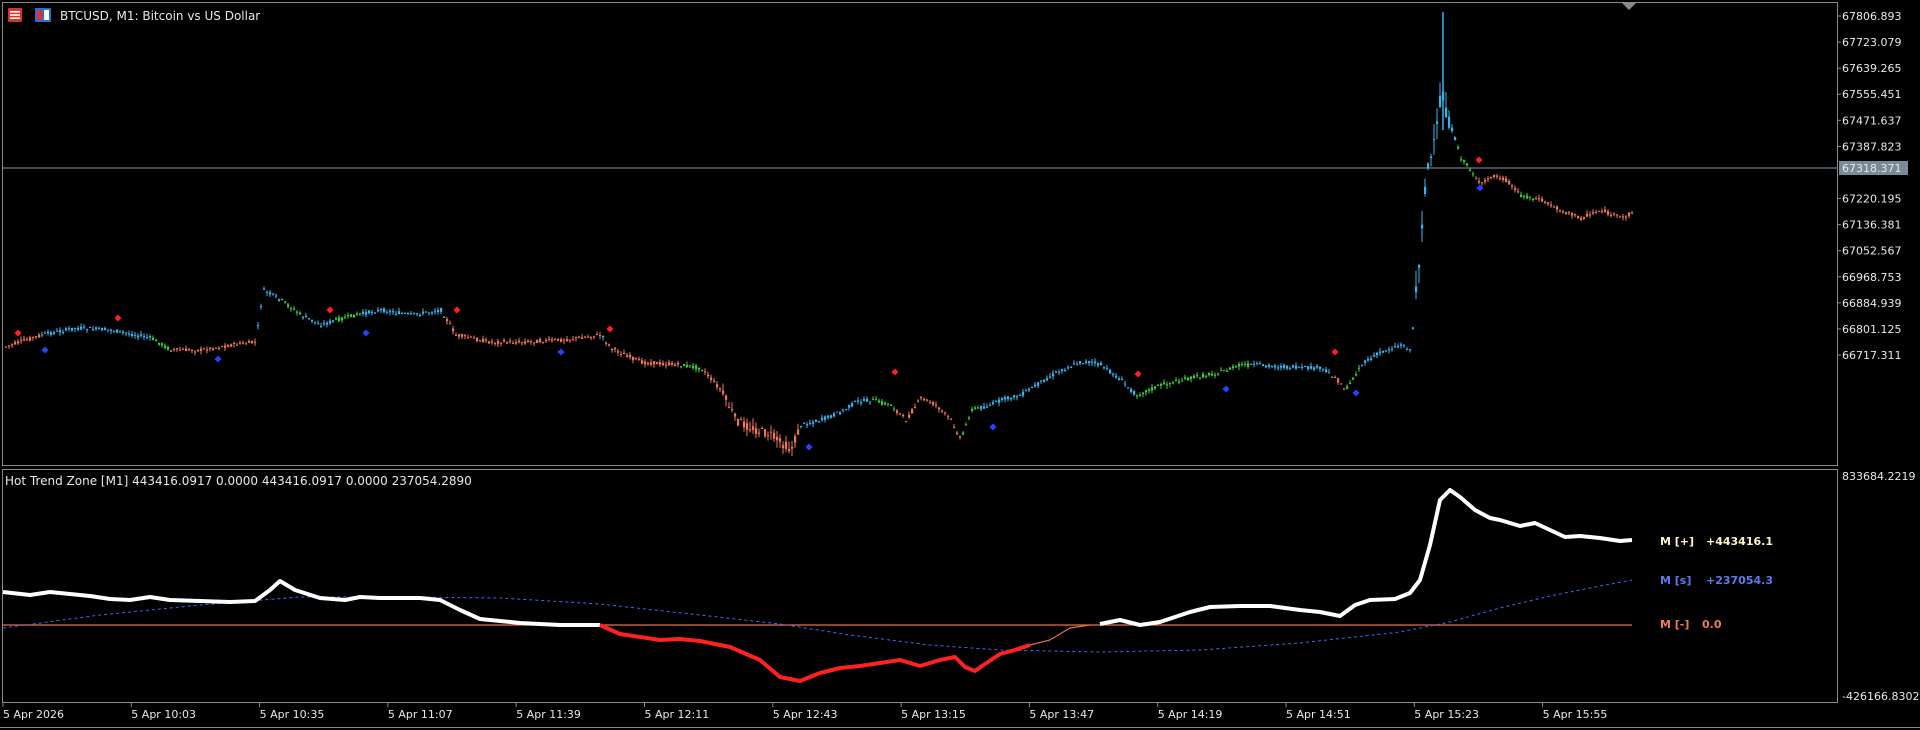 This screenshot has height=730, width=1920. Describe the element at coordinates (1872, 68) in the screenshot. I see `price-tick-label: 67639.265` at that location.